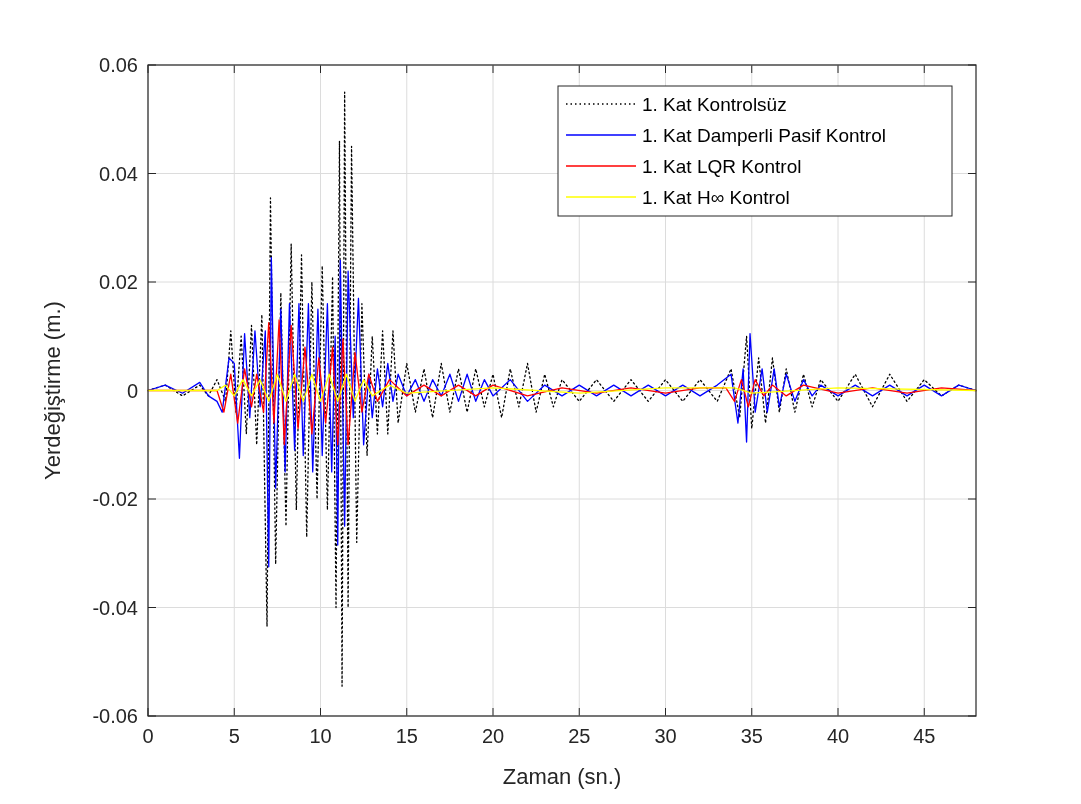  Describe the element at coordinates (838, 736) in the screenshot. I see `x-tick-label: 40` at that location.